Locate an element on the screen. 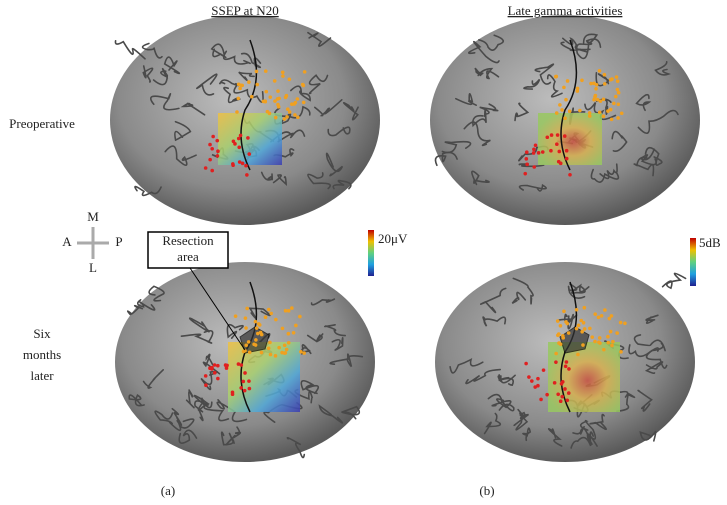 This screenshot has height=505, width=727. central-sulcus is located at coordinates (569, 105).